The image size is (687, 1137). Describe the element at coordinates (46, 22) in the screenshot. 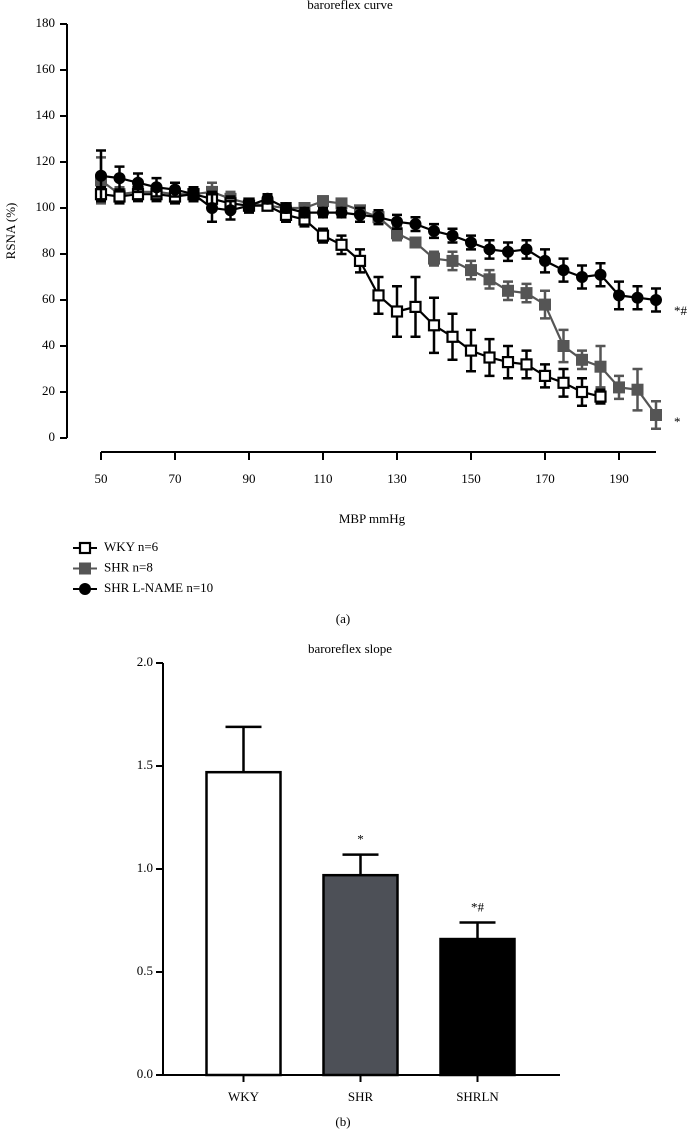

I see `y-tick-label: 180` at that location.